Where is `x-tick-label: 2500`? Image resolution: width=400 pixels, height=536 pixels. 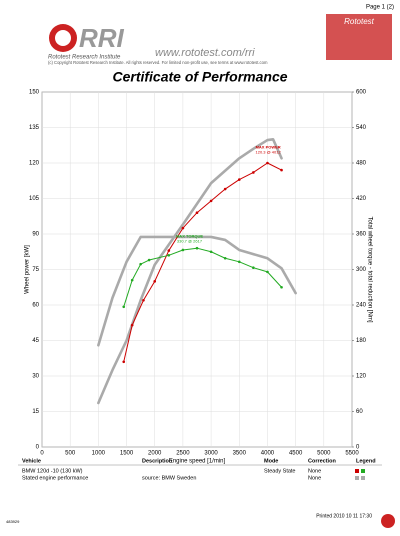
x-tick-label: 2500 is located at coordinates (183, 454).